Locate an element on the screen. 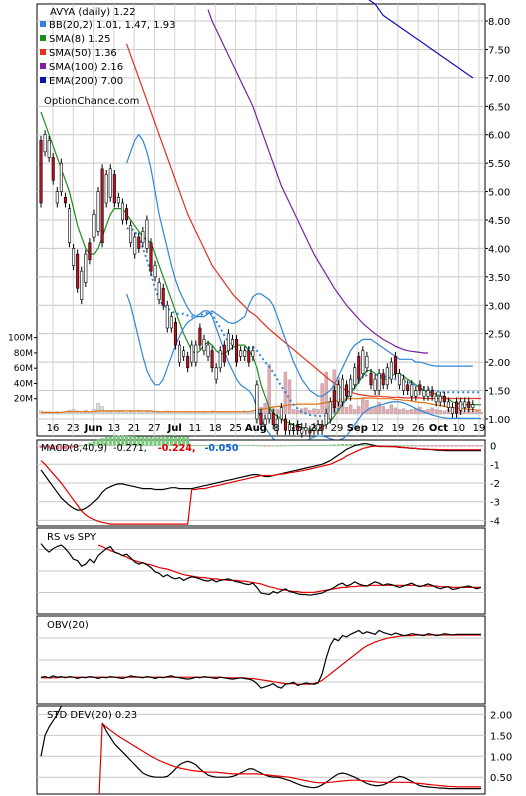  obv-line is located at coordinates (260, 659).